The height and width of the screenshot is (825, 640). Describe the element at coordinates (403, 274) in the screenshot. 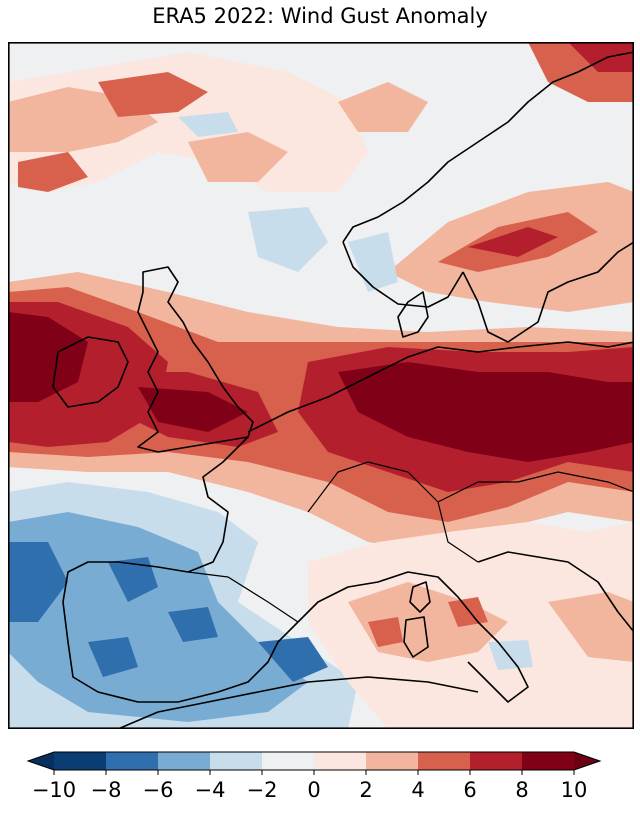

I see `coastline-south-norway` at that location.